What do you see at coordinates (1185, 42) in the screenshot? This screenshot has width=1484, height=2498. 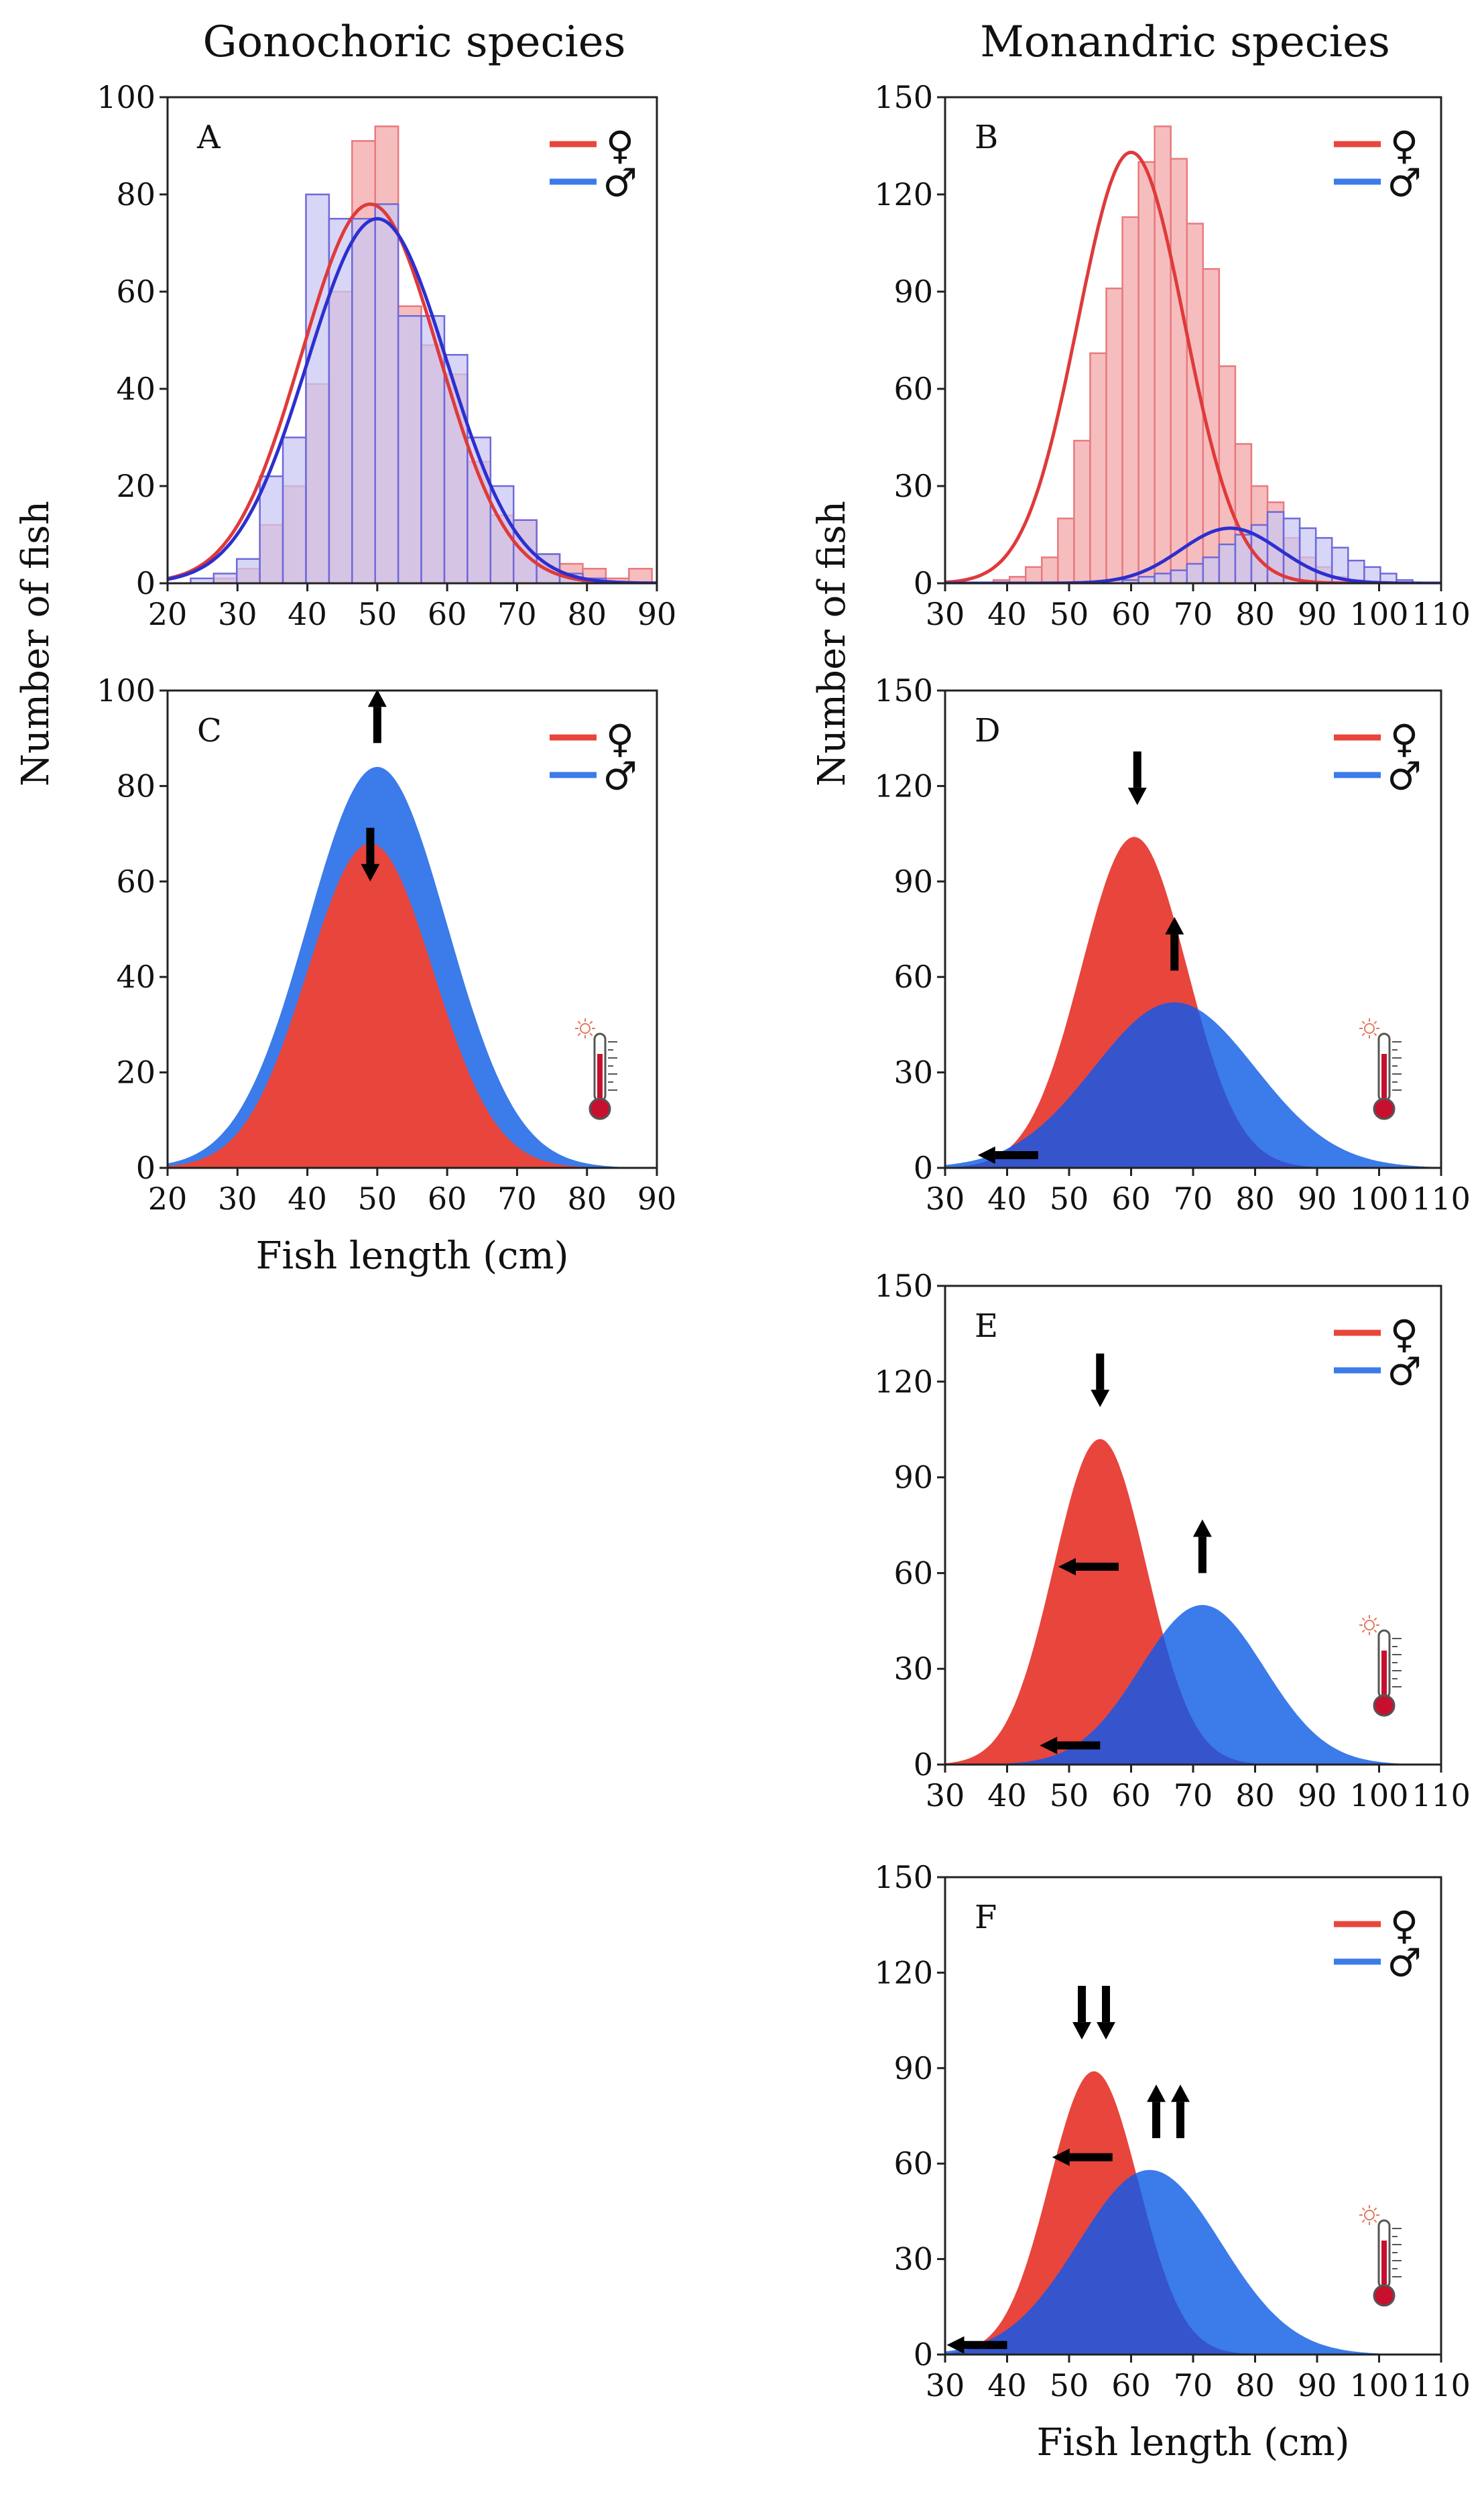 I see `col-title-monandric: Monandric species` at bounding box center [1185, 42].